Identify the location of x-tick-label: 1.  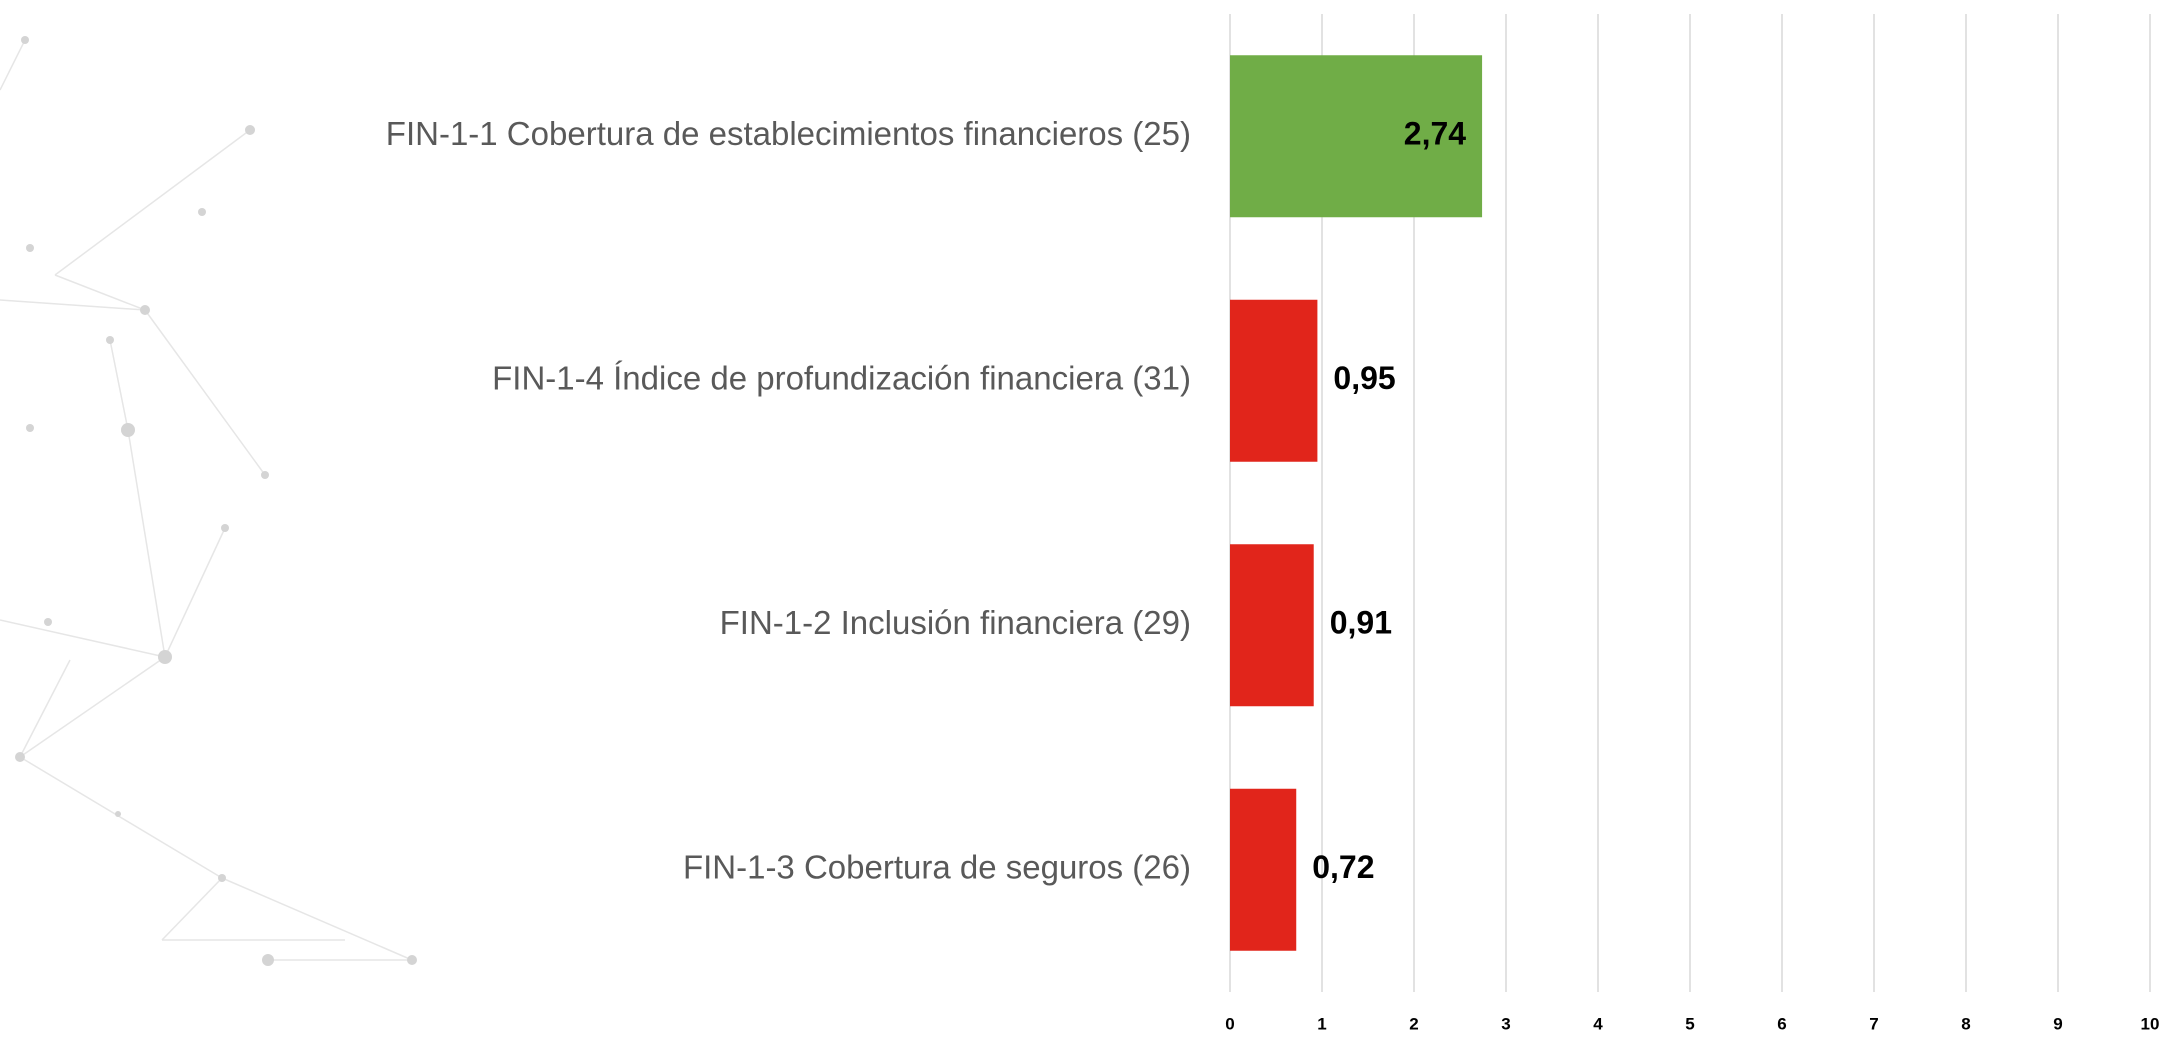
(1321, 1023).